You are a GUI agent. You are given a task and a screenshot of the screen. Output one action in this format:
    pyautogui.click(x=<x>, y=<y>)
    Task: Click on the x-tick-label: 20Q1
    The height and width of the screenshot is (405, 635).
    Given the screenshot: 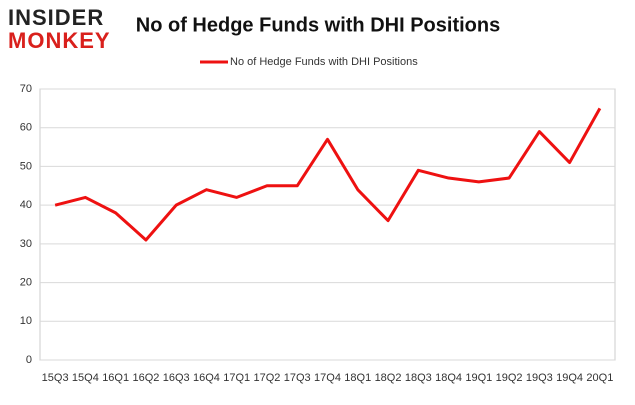 What is the action you would take?
    pyautogui.click(x=599, y=378)
    